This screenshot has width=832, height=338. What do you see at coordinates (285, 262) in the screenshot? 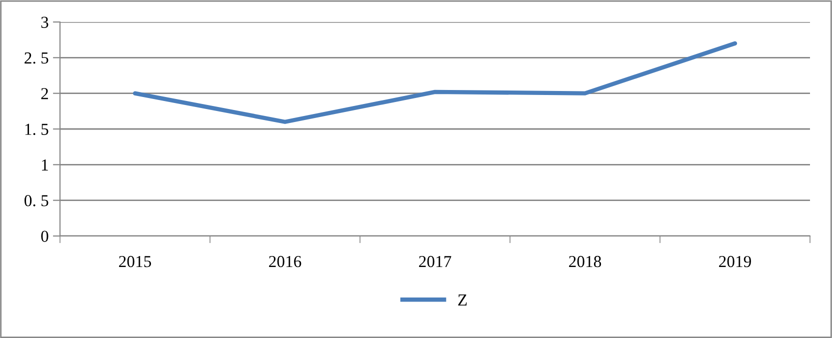
I see `x-tick-label: 2016` at bounding box center [285, 262].